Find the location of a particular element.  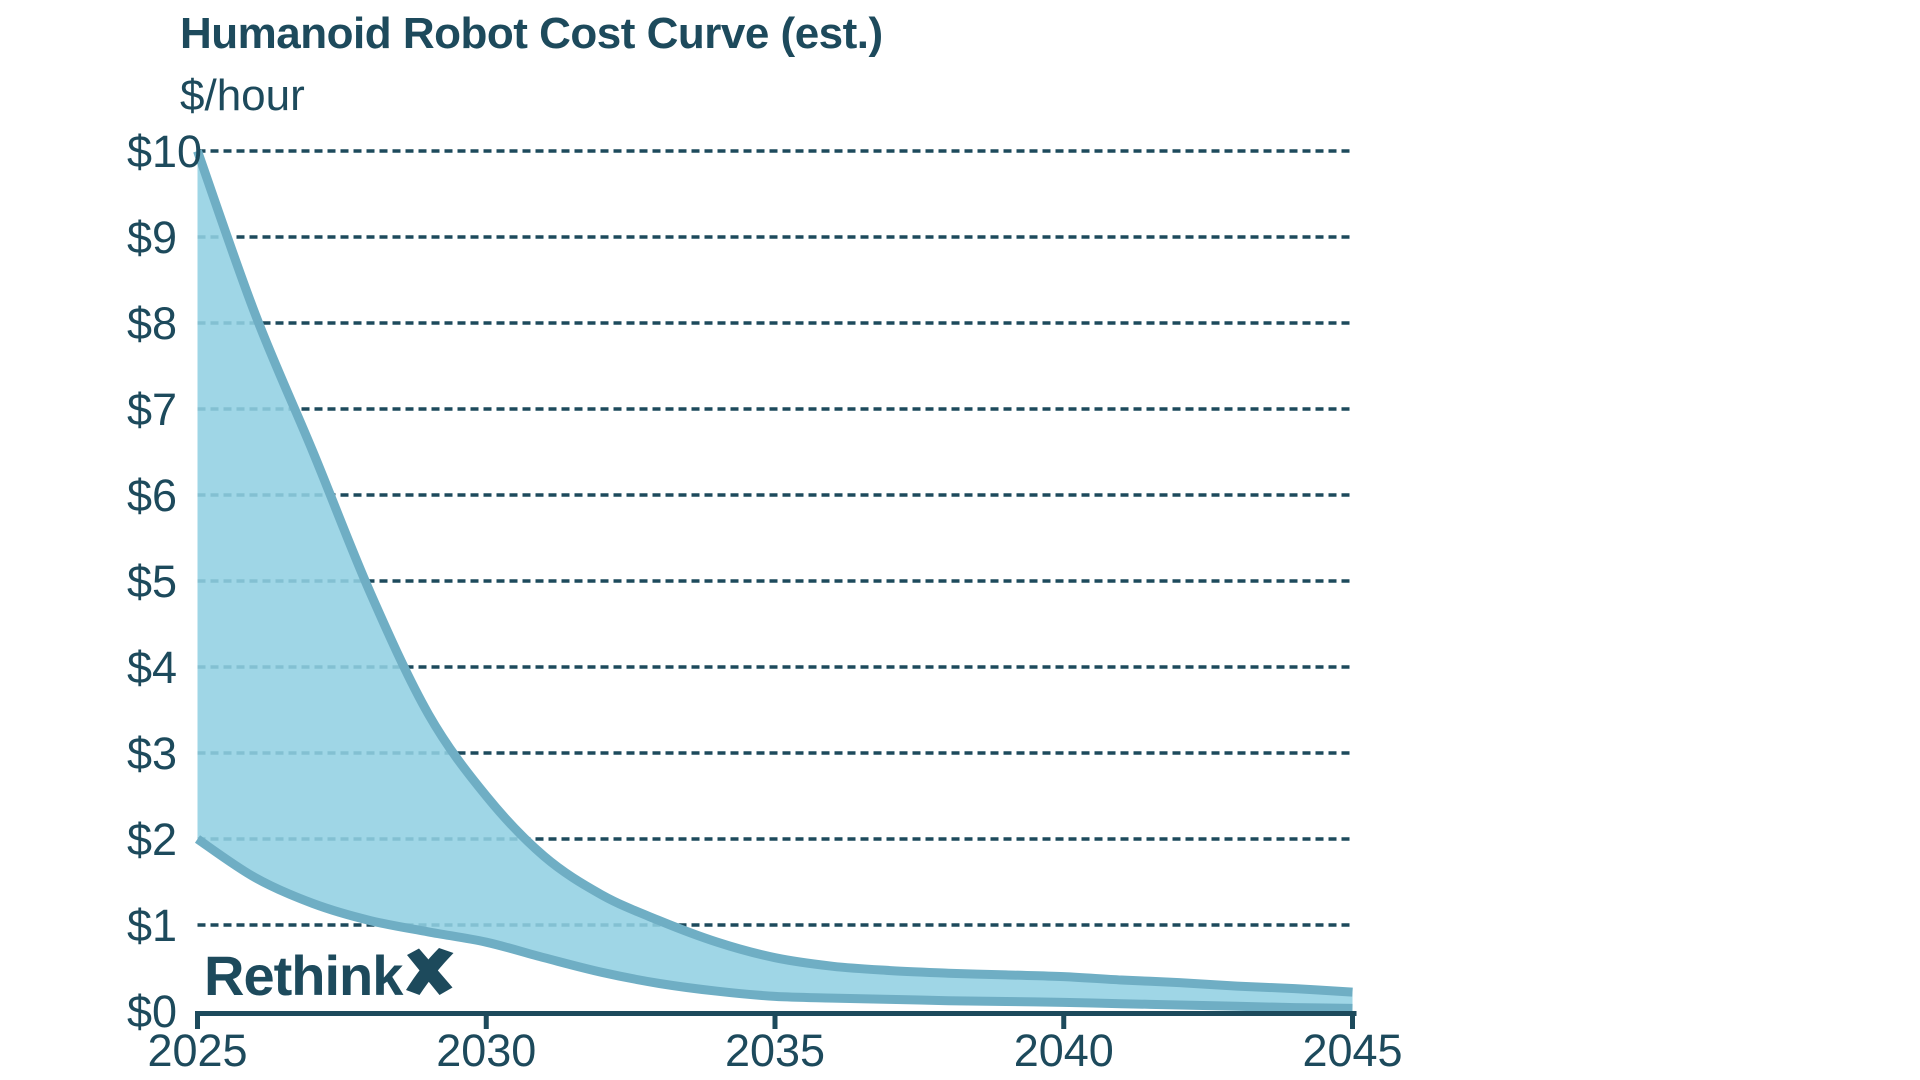

y-tick-labels: $0 $1 $2 $3 $4 $5 $6 $7 $8 $9 $10 is located at coordinates (164, 581).